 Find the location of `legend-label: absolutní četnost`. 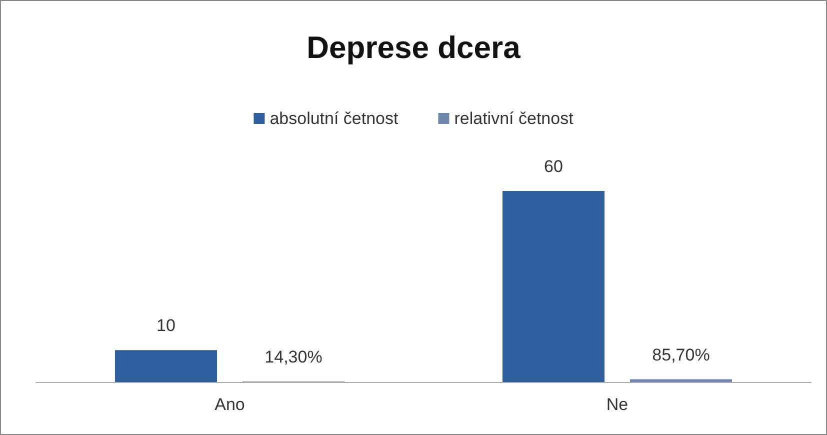

legend-label: absolutní četnost is located at coordinates (334, 118).